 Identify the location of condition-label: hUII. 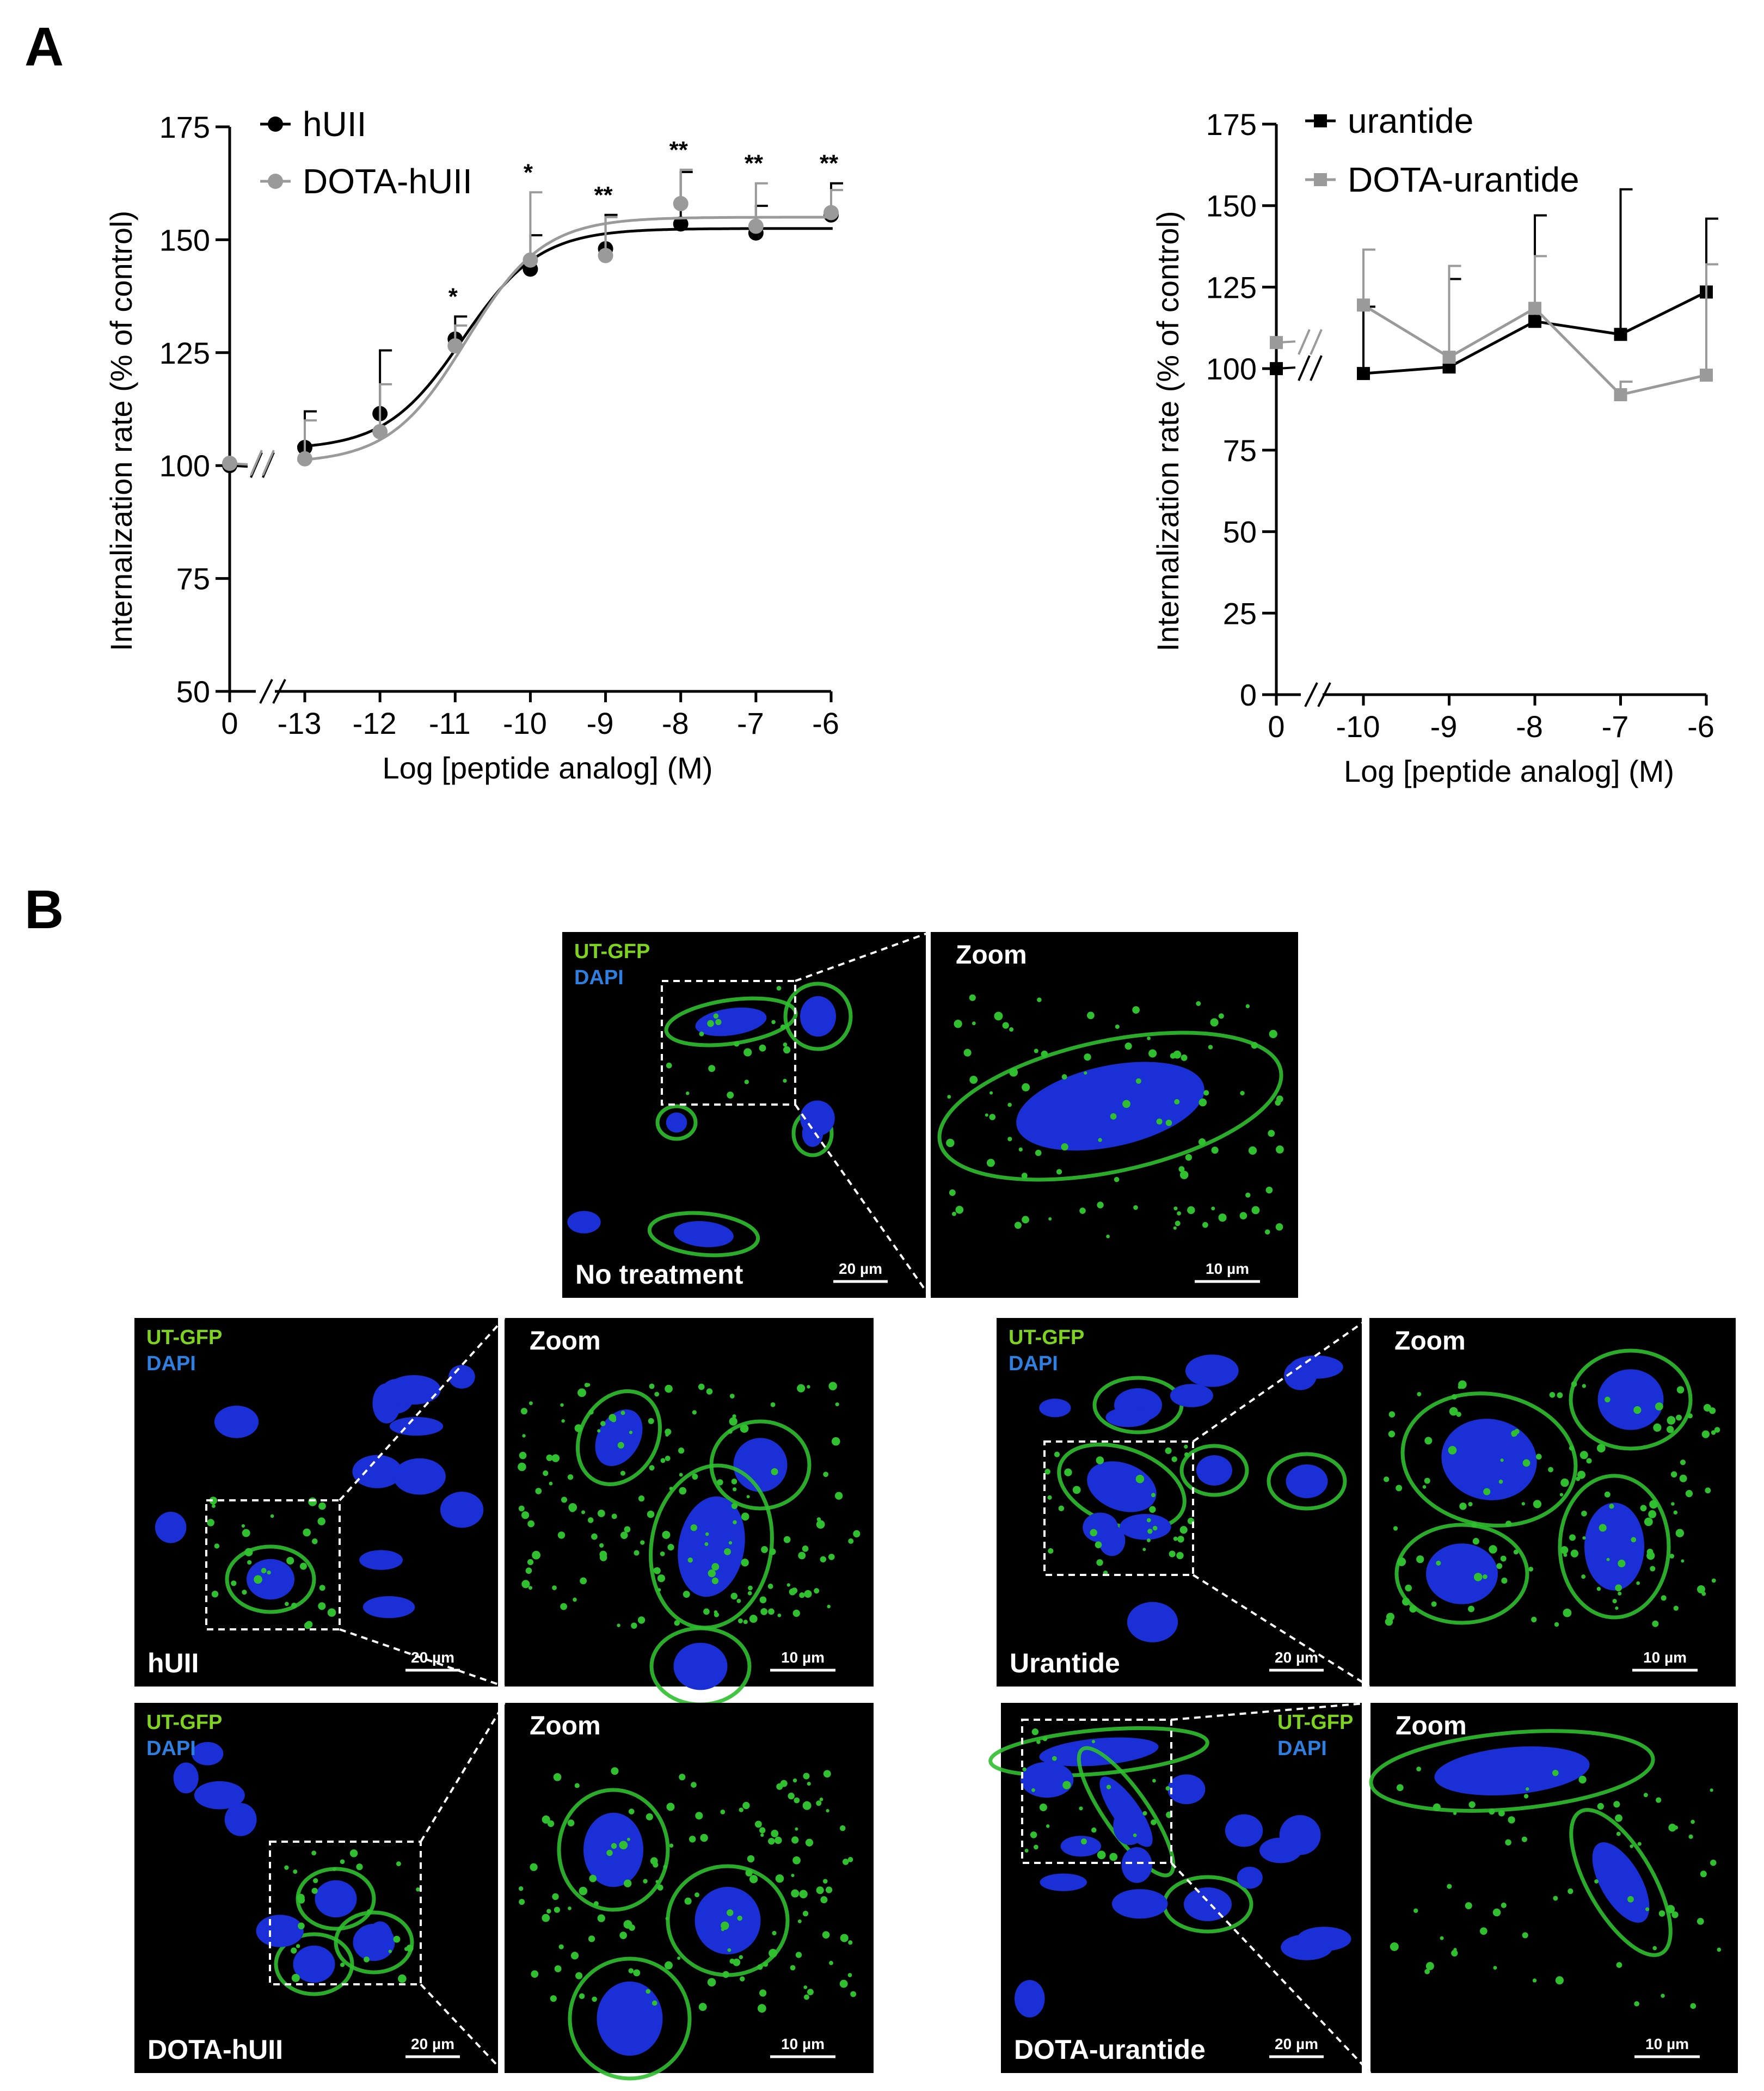
(173, 1663).